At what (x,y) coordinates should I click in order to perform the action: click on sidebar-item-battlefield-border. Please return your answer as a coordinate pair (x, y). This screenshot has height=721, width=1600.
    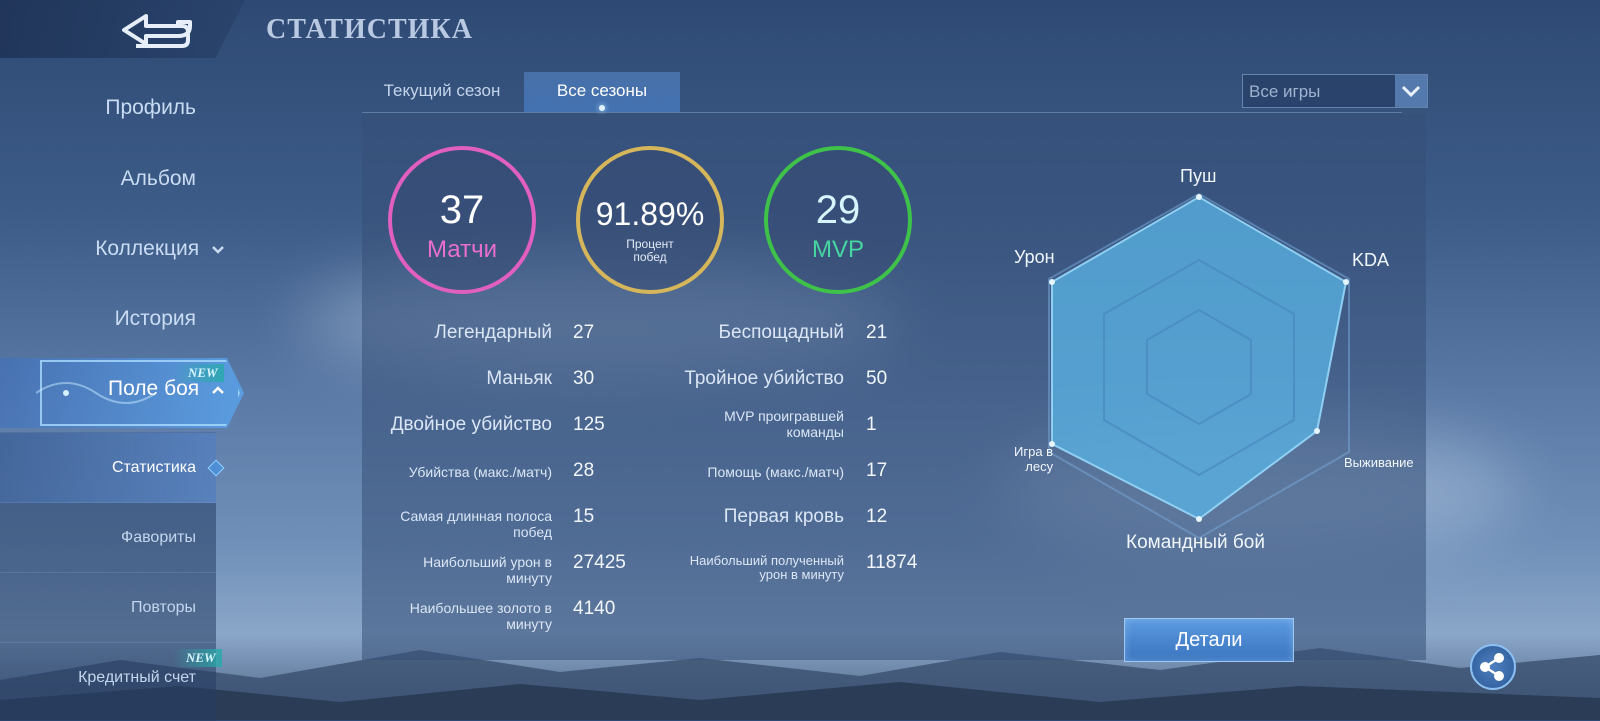
    Looking at the image, I should click on (140, 393).